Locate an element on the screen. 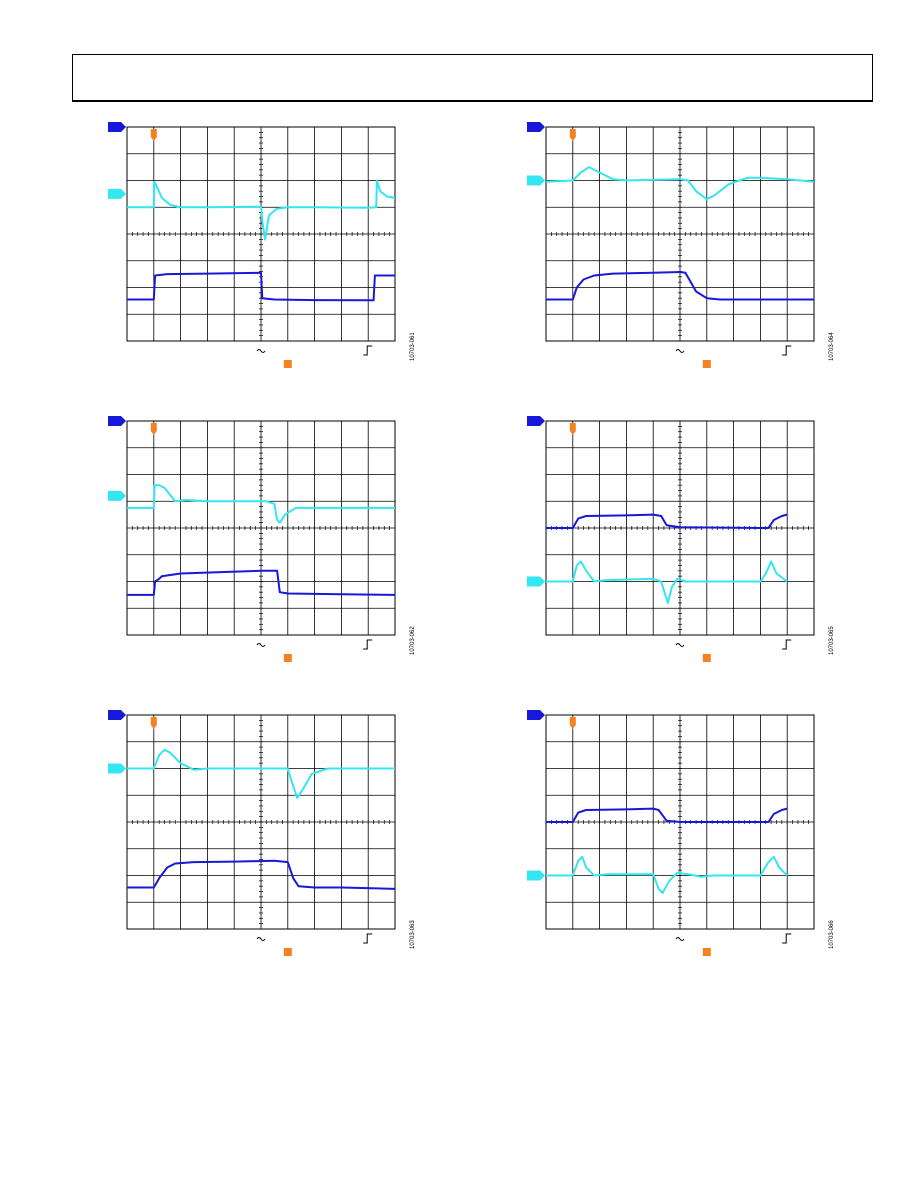 This screenshot has height=1188, width=918. scope-panel-2: 10703-064 is located at coordinates (689, 248).